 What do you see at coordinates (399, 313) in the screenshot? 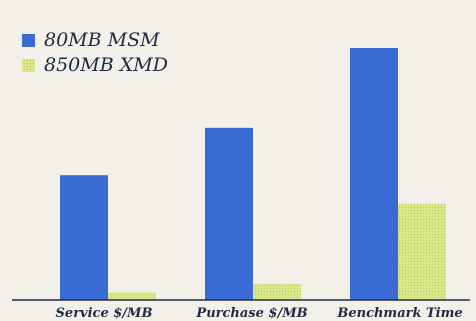
I see `x-tick-label-3: Benchmark Time` at bounding box center [399, 313].